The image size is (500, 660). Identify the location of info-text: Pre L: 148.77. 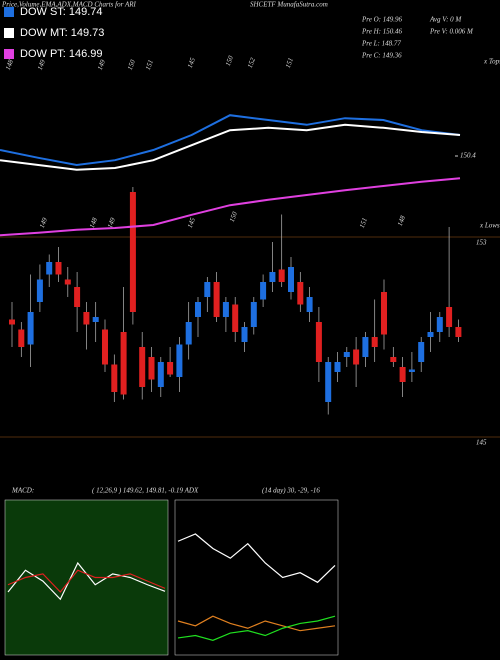
(381, 44).